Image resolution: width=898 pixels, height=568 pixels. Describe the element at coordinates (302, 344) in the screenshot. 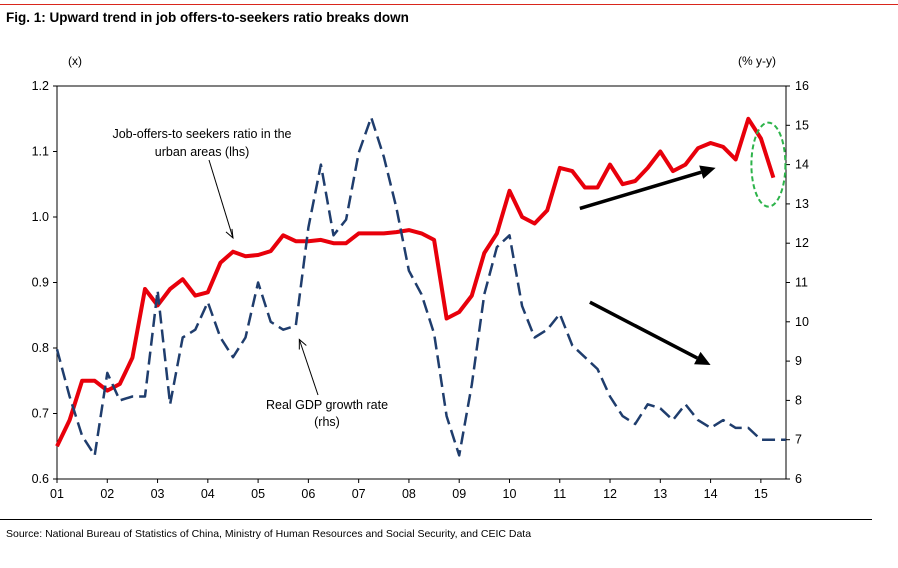

I see `annotation-gdp-arrowhead` at that location.